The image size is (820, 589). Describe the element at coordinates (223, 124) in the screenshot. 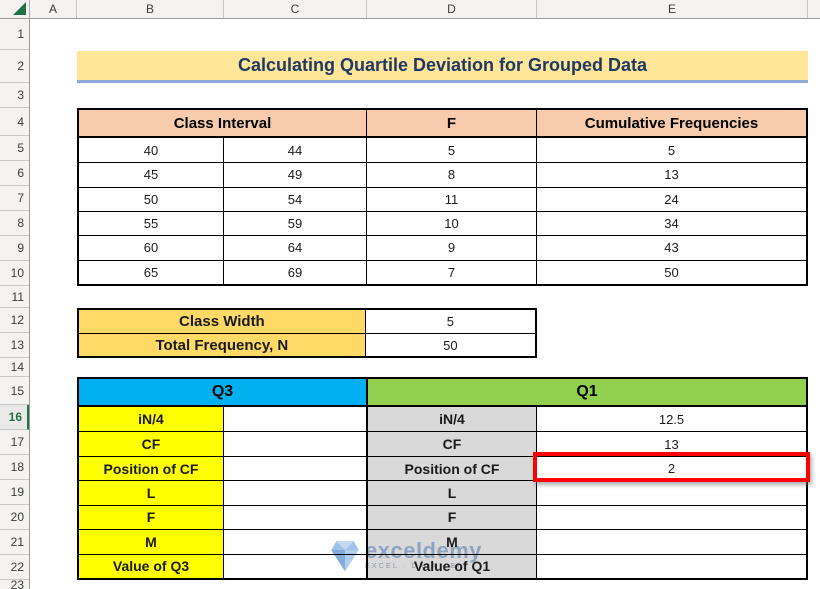

I see `cell-B4-class-interval-header: Class Interval` at that location.